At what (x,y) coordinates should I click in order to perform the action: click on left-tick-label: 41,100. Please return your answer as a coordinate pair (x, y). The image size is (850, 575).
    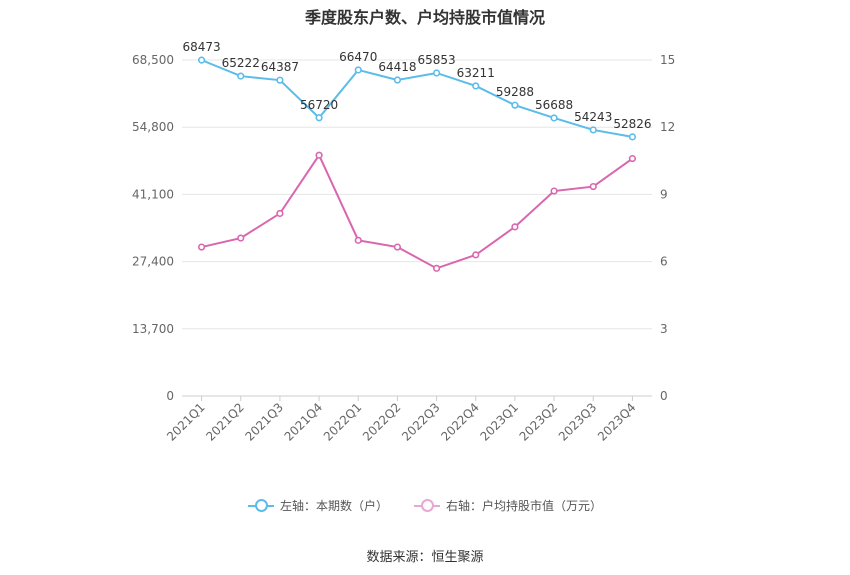
    Looking at the image, I should click on (153, 194).